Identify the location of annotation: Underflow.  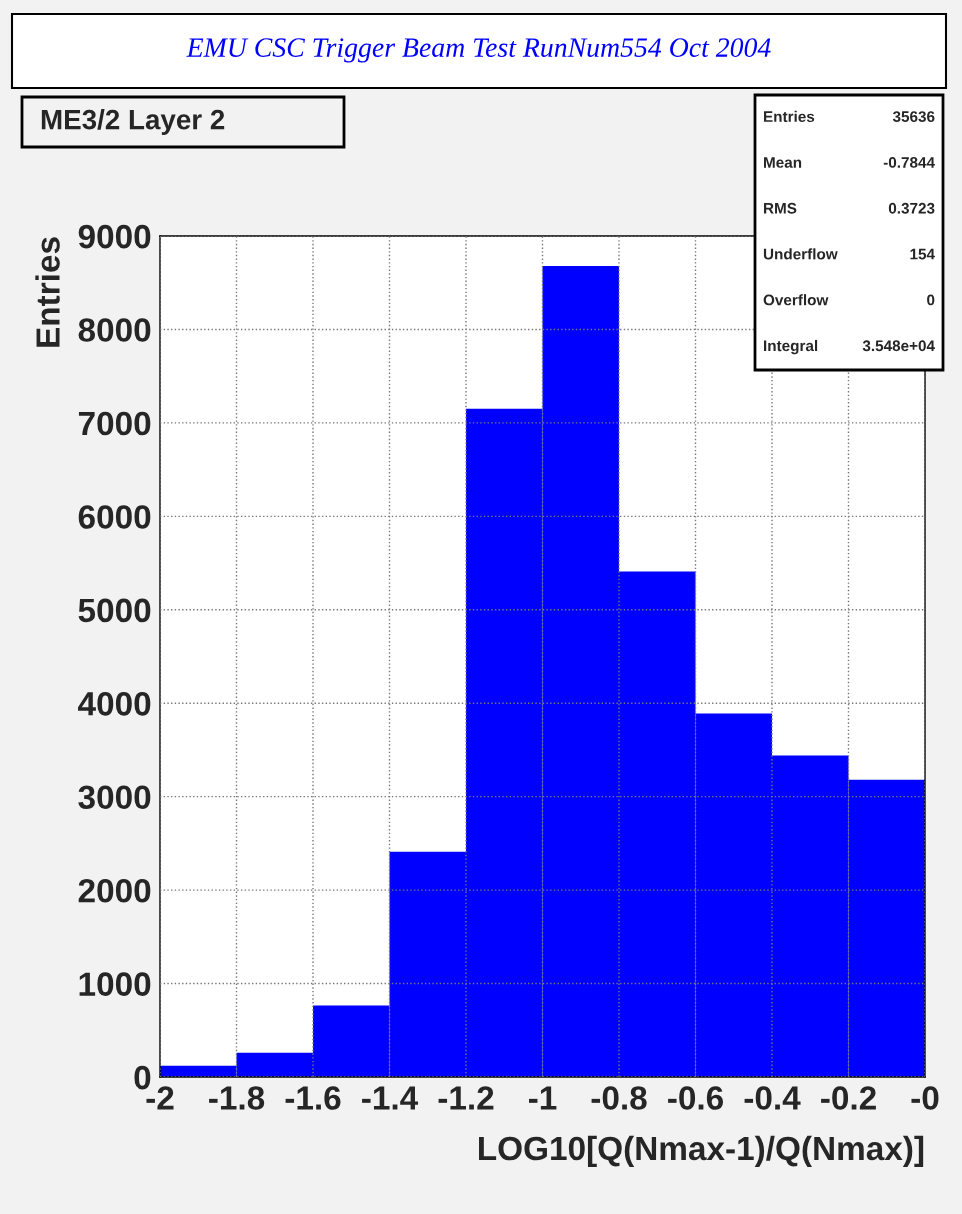
(800, 254).